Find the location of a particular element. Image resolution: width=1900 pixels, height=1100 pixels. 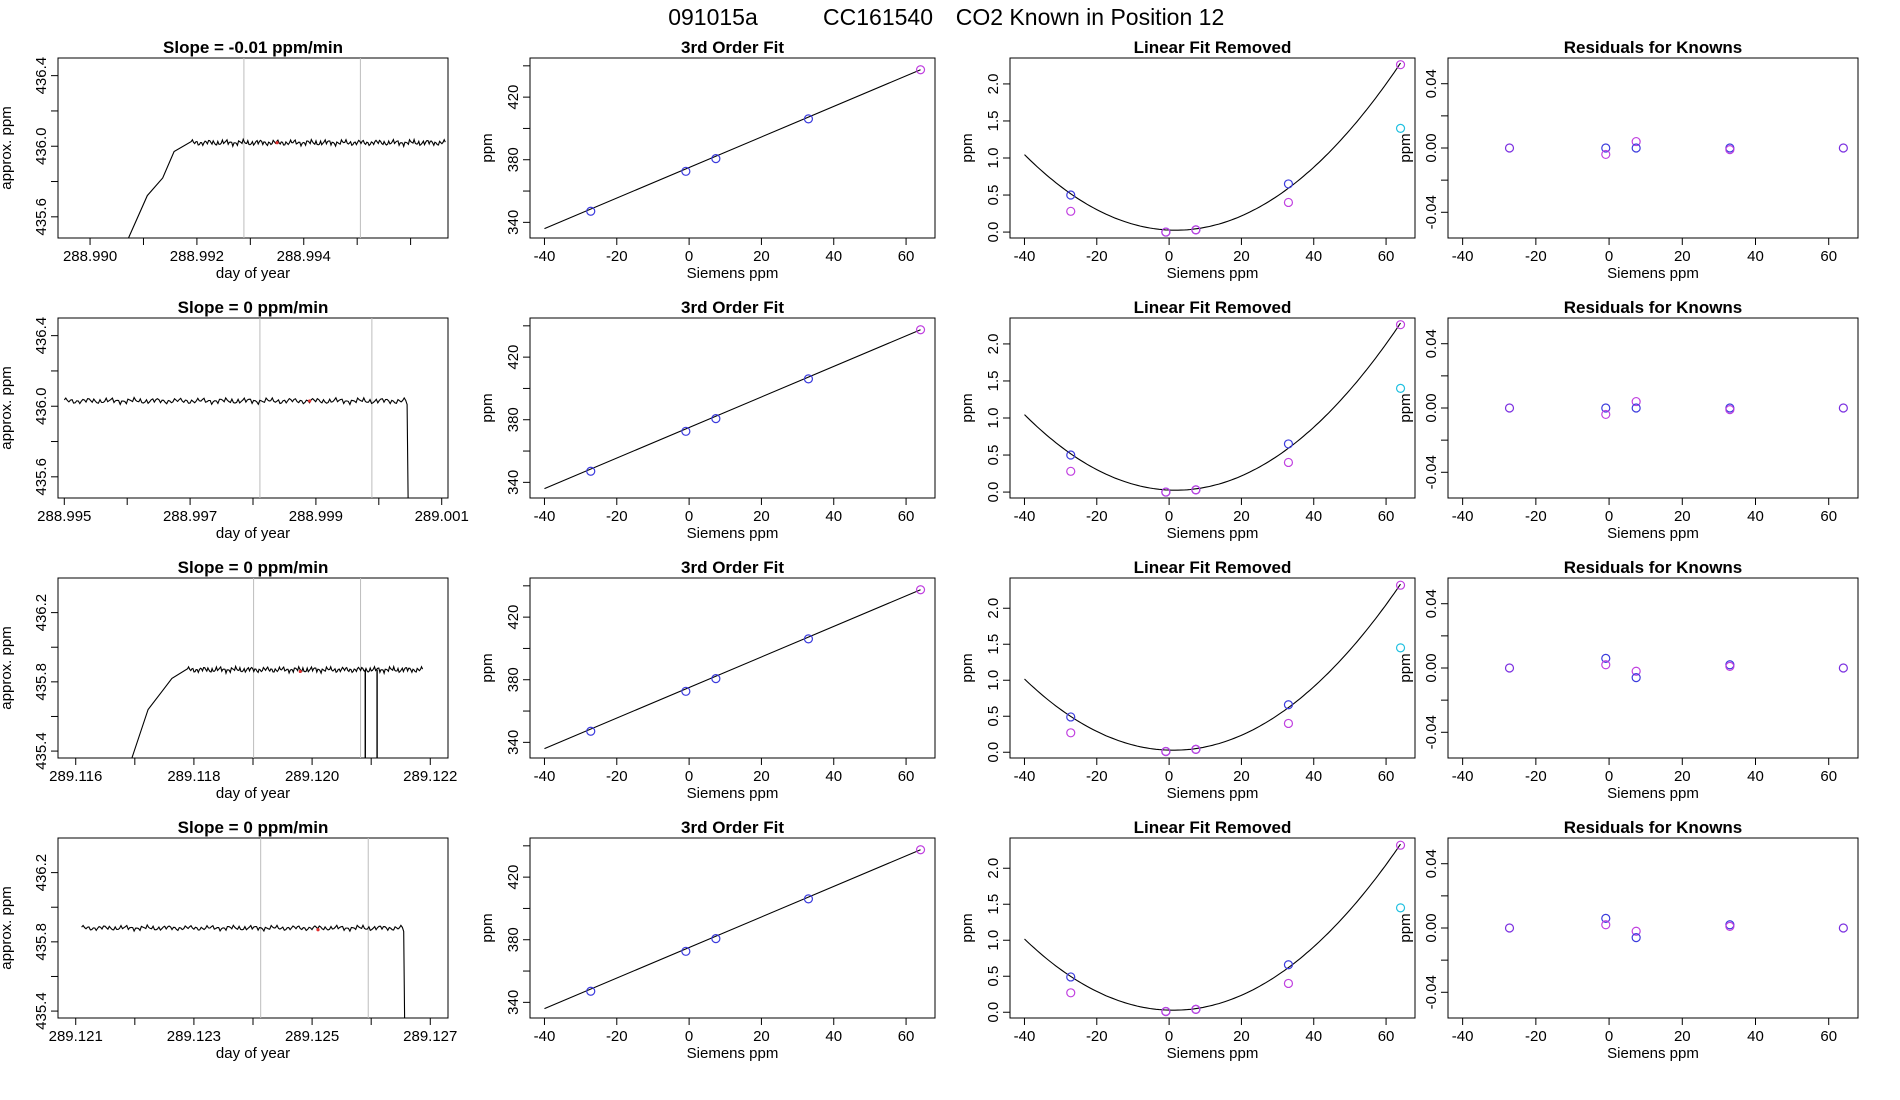

y-tick-label: 435.4 is located at coordinates (41, 751).